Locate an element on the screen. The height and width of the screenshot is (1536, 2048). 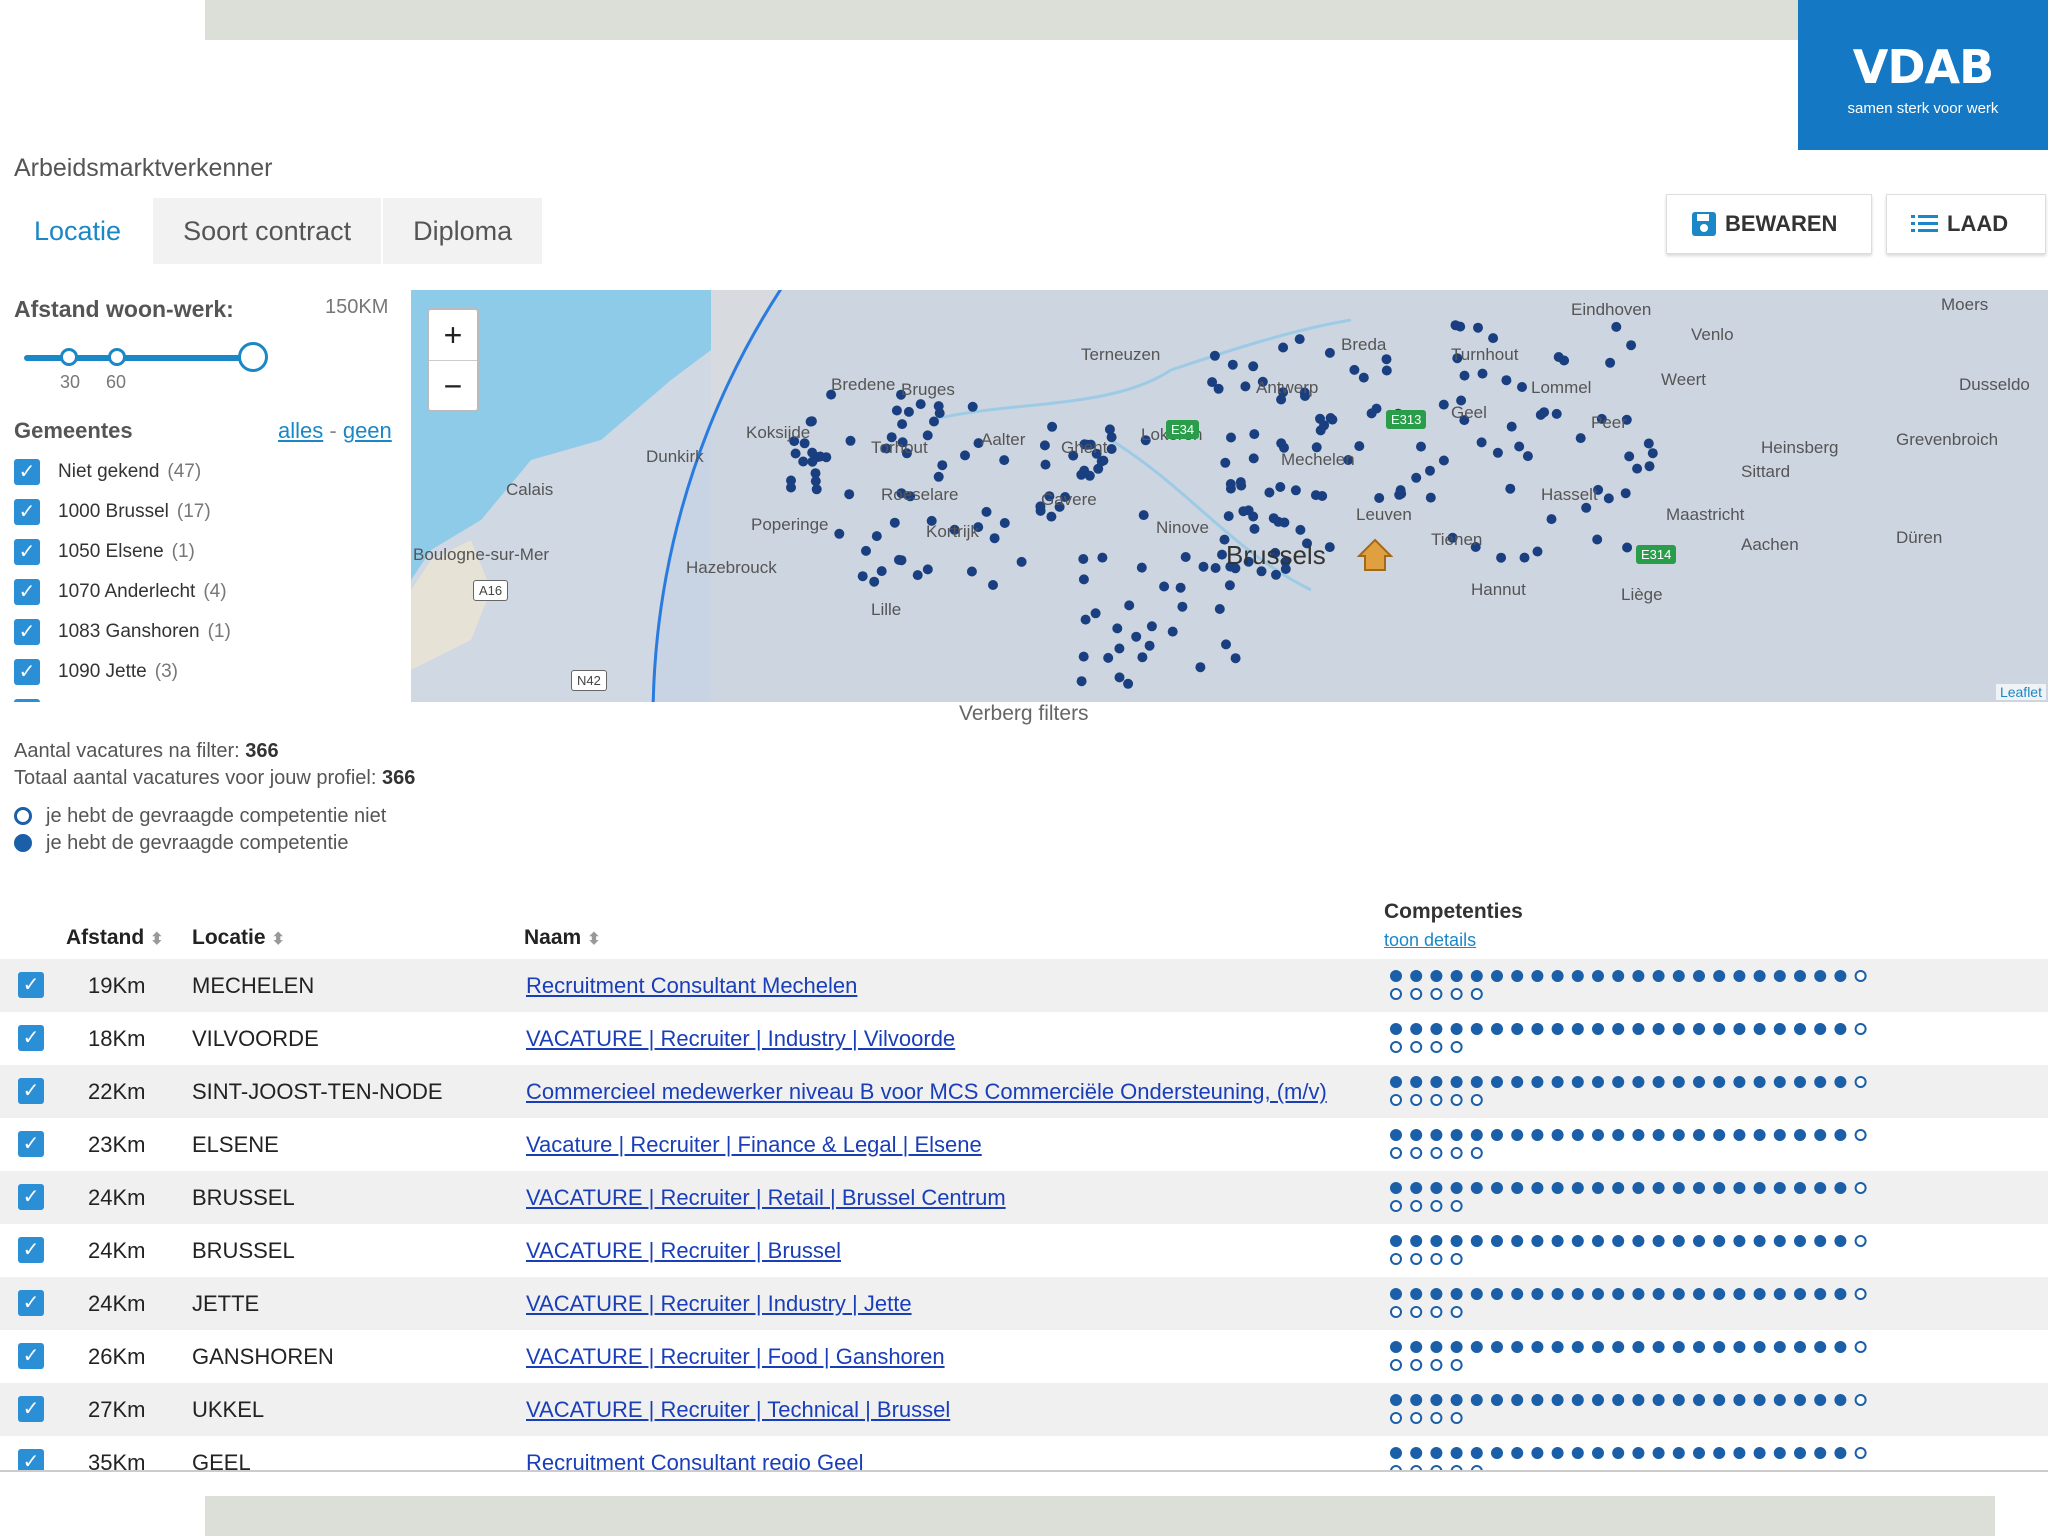
checkbox: ✓ is located at coordinates (27, 512).